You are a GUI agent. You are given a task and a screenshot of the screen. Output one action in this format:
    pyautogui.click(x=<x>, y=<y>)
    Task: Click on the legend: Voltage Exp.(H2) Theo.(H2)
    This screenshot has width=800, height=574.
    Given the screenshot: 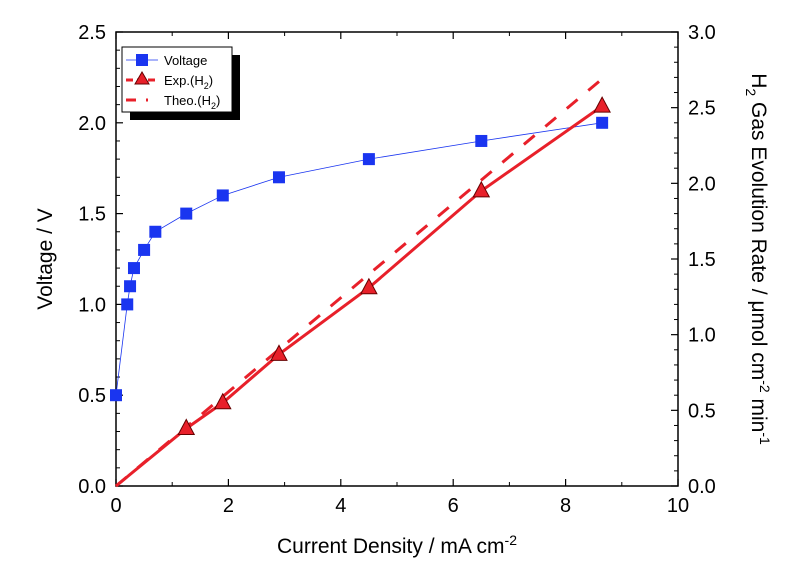 What is the action you would take?
    pyautogui.click(x=180, y=83)
    